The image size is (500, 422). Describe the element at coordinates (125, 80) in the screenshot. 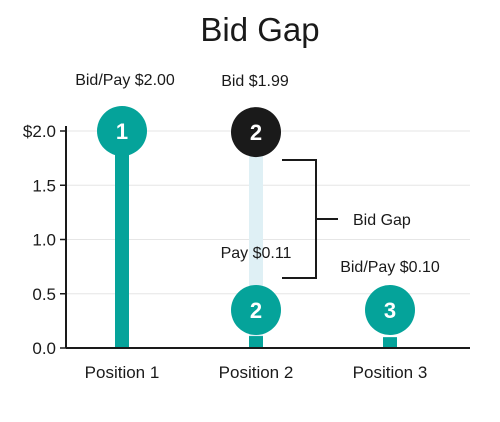

I see `marker-label: Bid/Pay $2.00` at that location.